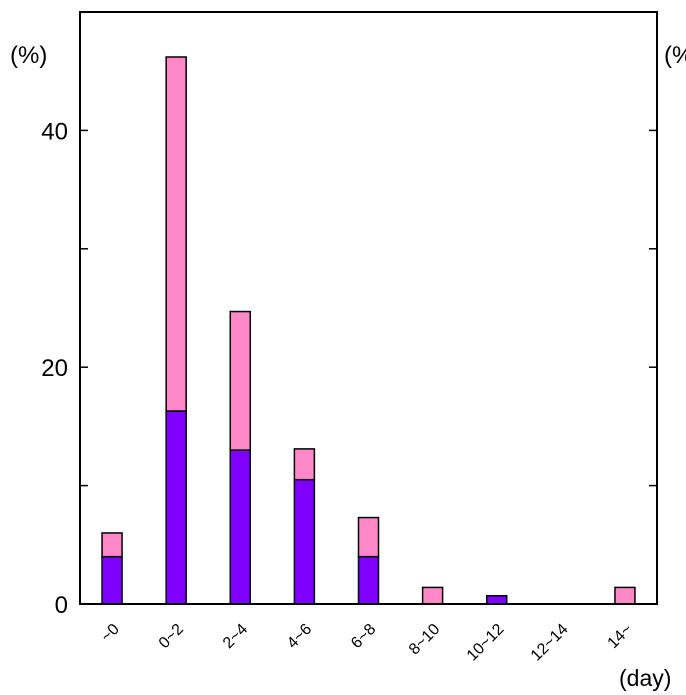 The height and width of the screenshot is (695, 686). What do you see at coordinates (61, 605) in the screenshot?
I see `y-tick-label: 0` at bounding box center [61, 605].